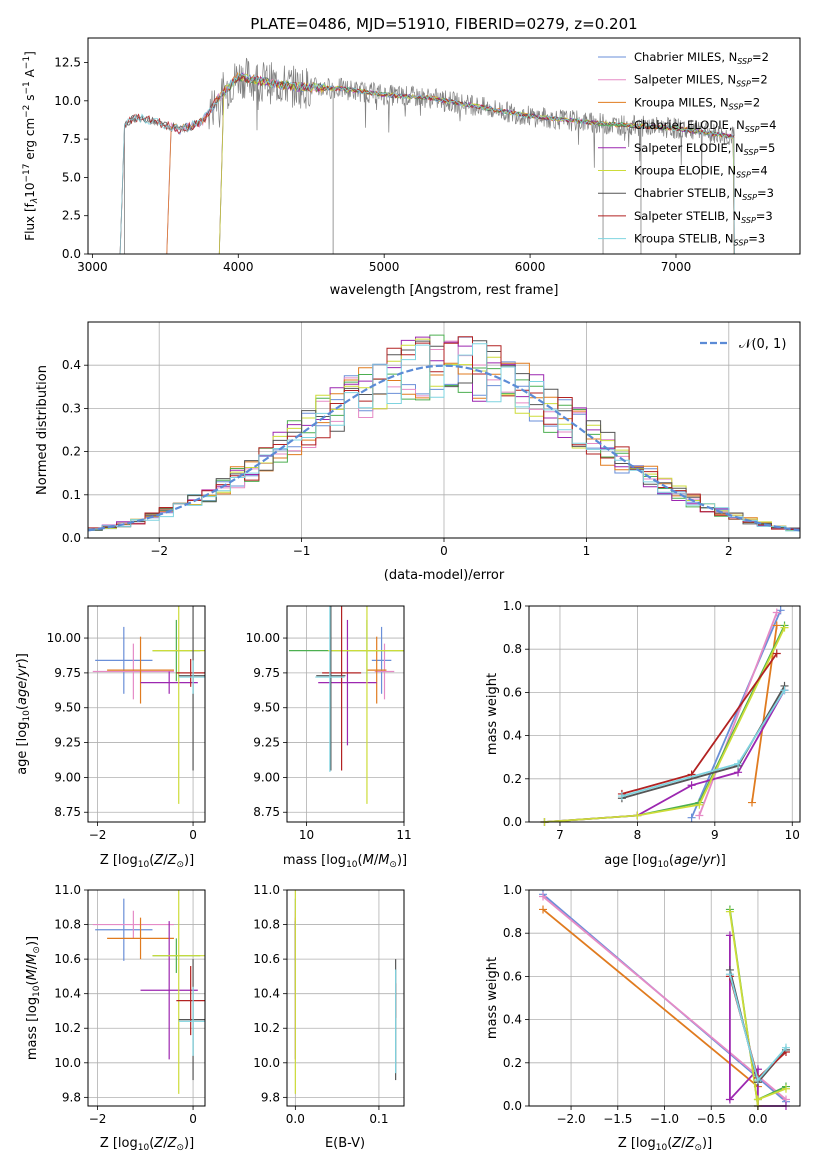 This screenshot has height=1174, width=819. I want to click on mass-weight-vs-age-panel: 7 8 9 10 0.0 0.2 0.4 0.6 0.8 1.0, so click(652, 720).